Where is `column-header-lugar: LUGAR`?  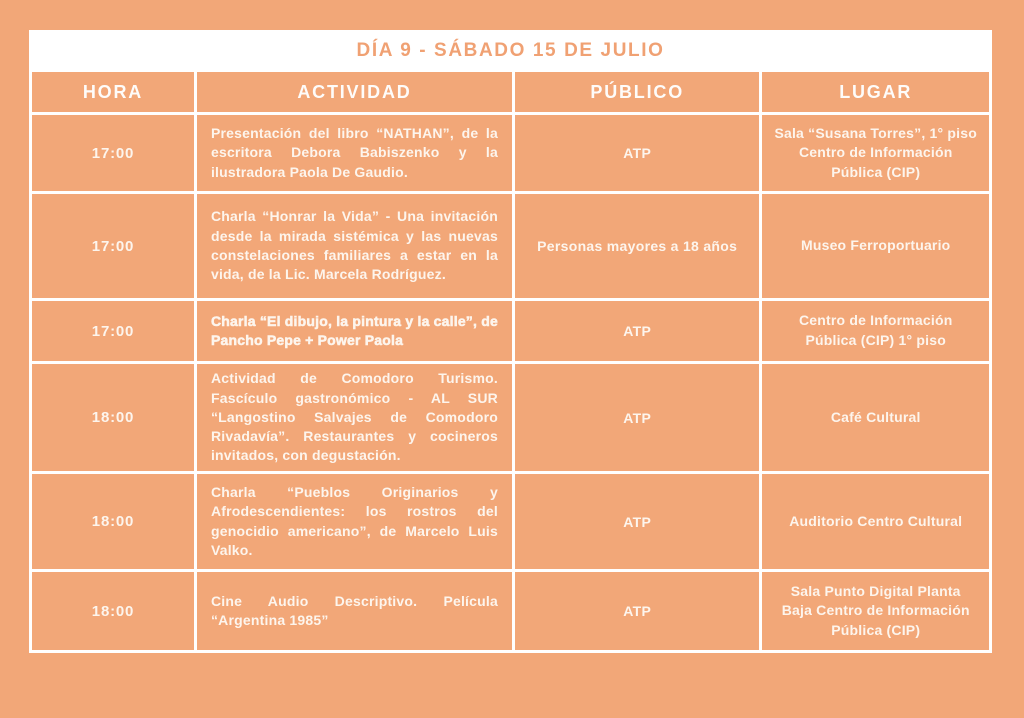 column-header-lugar: LUGAR is located at coordinates (875, 92).